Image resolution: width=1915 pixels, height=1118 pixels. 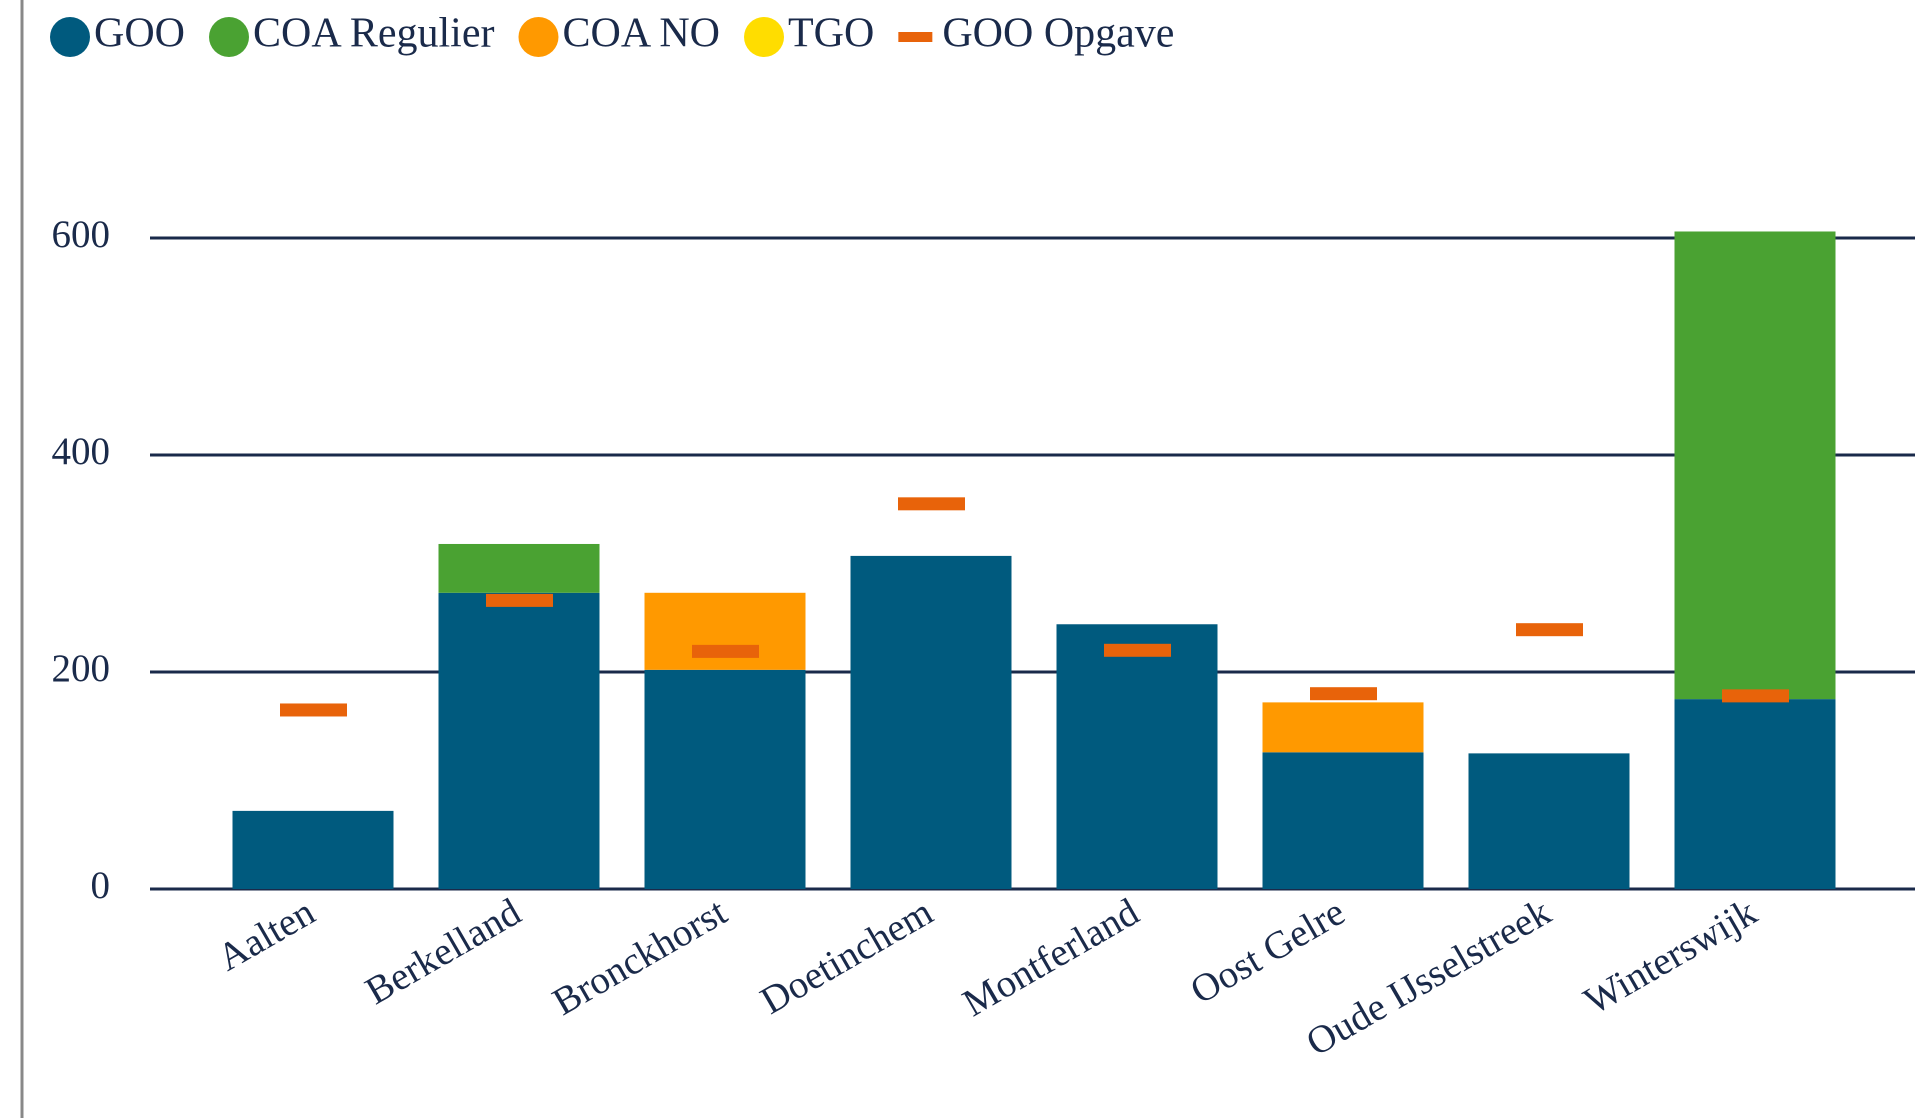 What do you see at coordinates (81, 668) in the screenshot?
I see `y-tick-label: 200` at bounding box center [81, 668].